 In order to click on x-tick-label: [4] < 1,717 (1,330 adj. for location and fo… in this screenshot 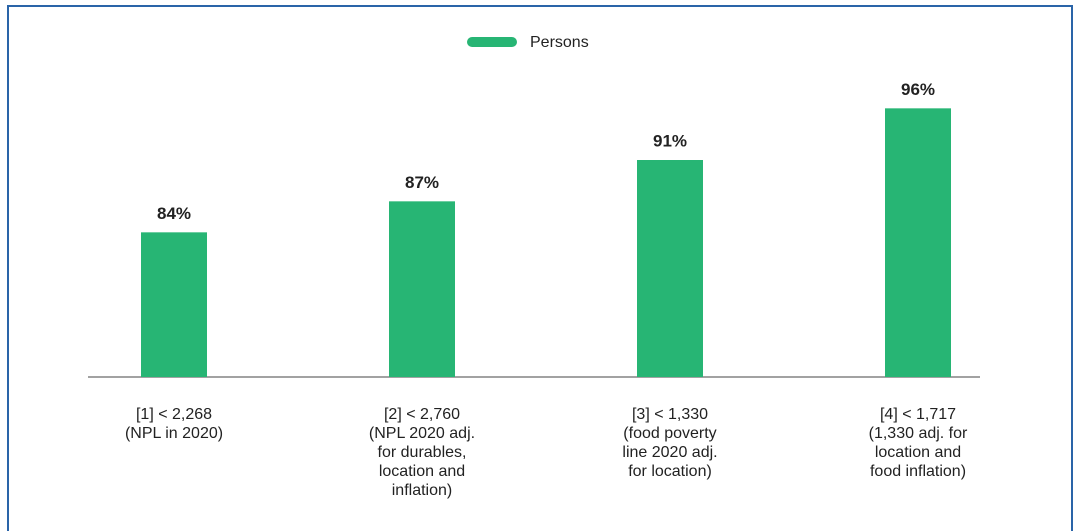, I will do `click(918, 443)`.